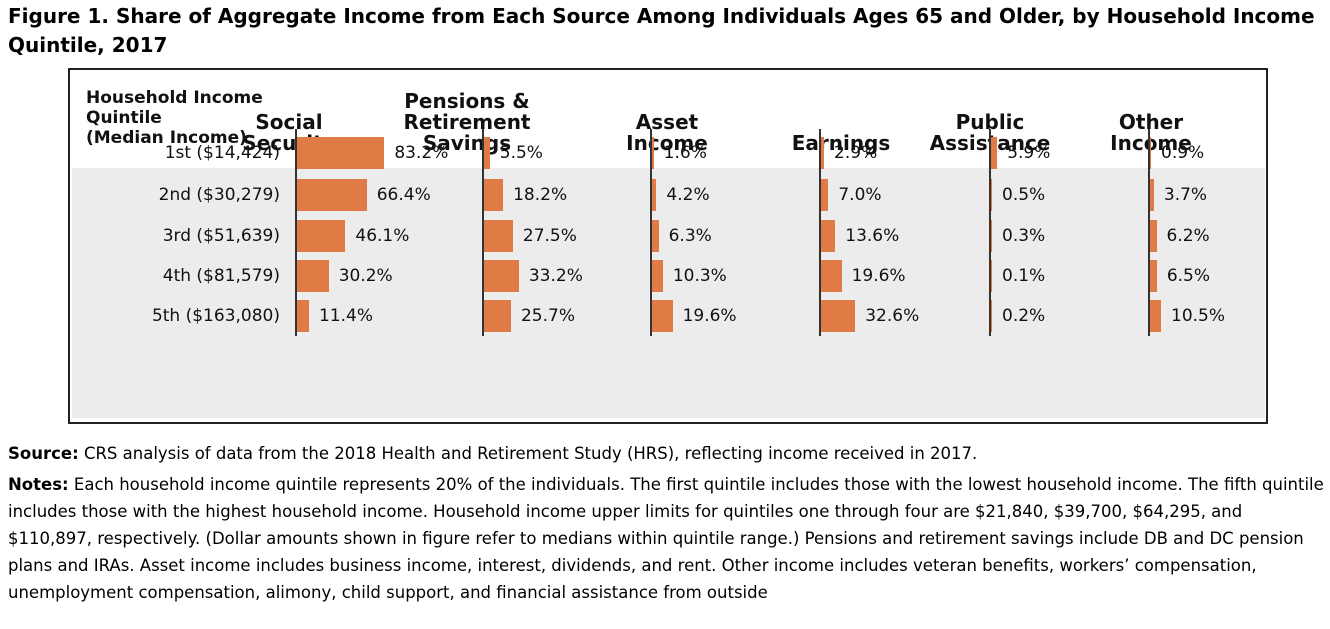 The width and height of the screenshot is (1330, 629). Describe the element at coordinates (365, 276) in the screenshot. I see `data-label: 30.2%` at that location.